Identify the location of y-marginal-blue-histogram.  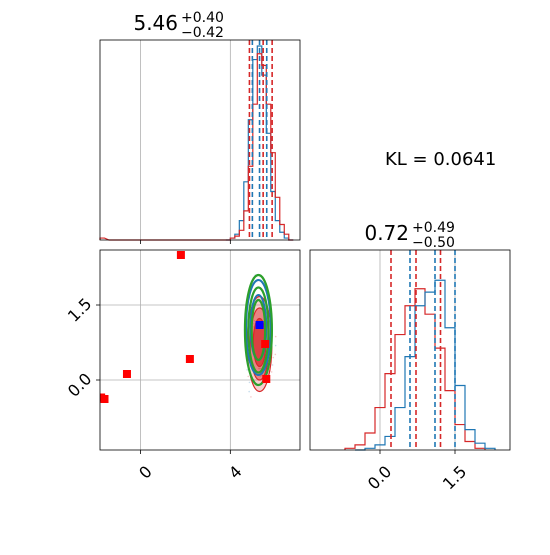
(425, 365).